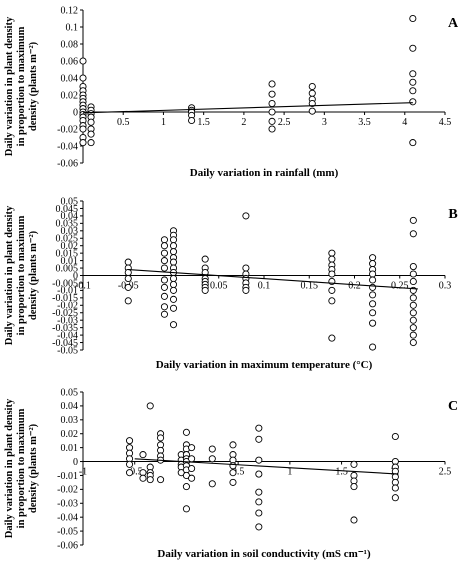 The height and width of the screenshot is (567, 474). I want to click on x-tick-label: 0.3, so click(445, 286).